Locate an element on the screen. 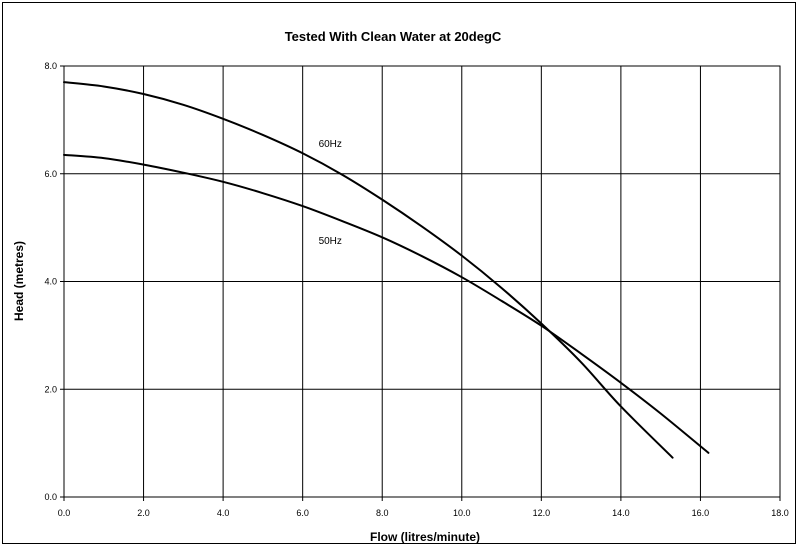  x-tick-label: 18.0 is located at coordinates (780, 513).